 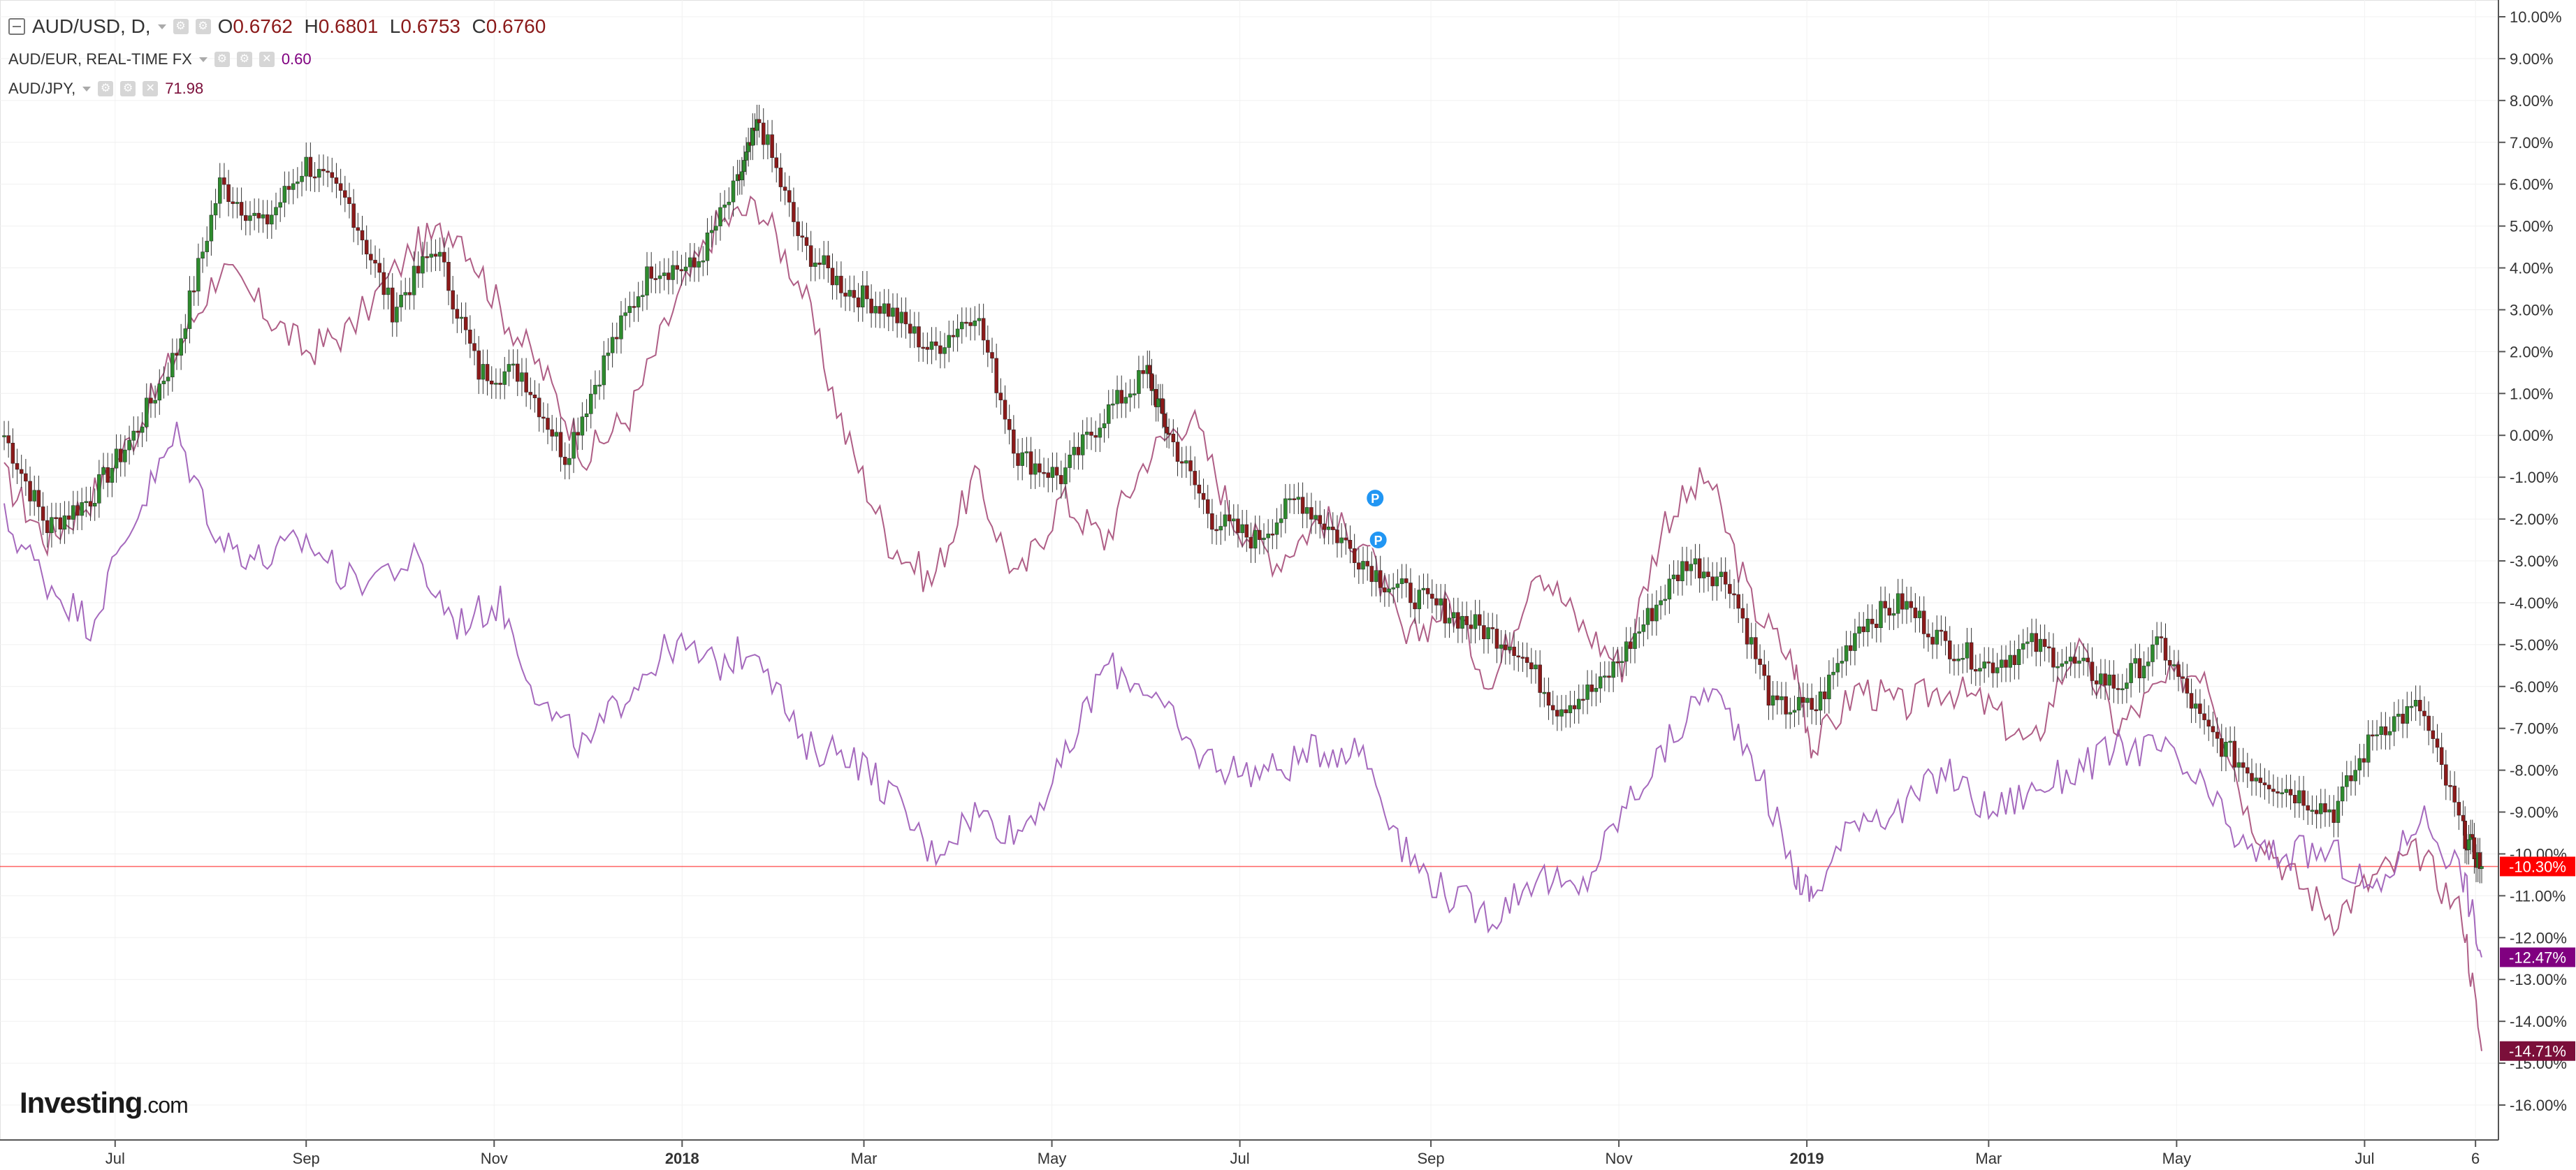 I want to click on legend-eur: AUD/EUR, REAL-TIME FX ⚙ ⚙ ✕ 0.60, so click(x=160, y=59).